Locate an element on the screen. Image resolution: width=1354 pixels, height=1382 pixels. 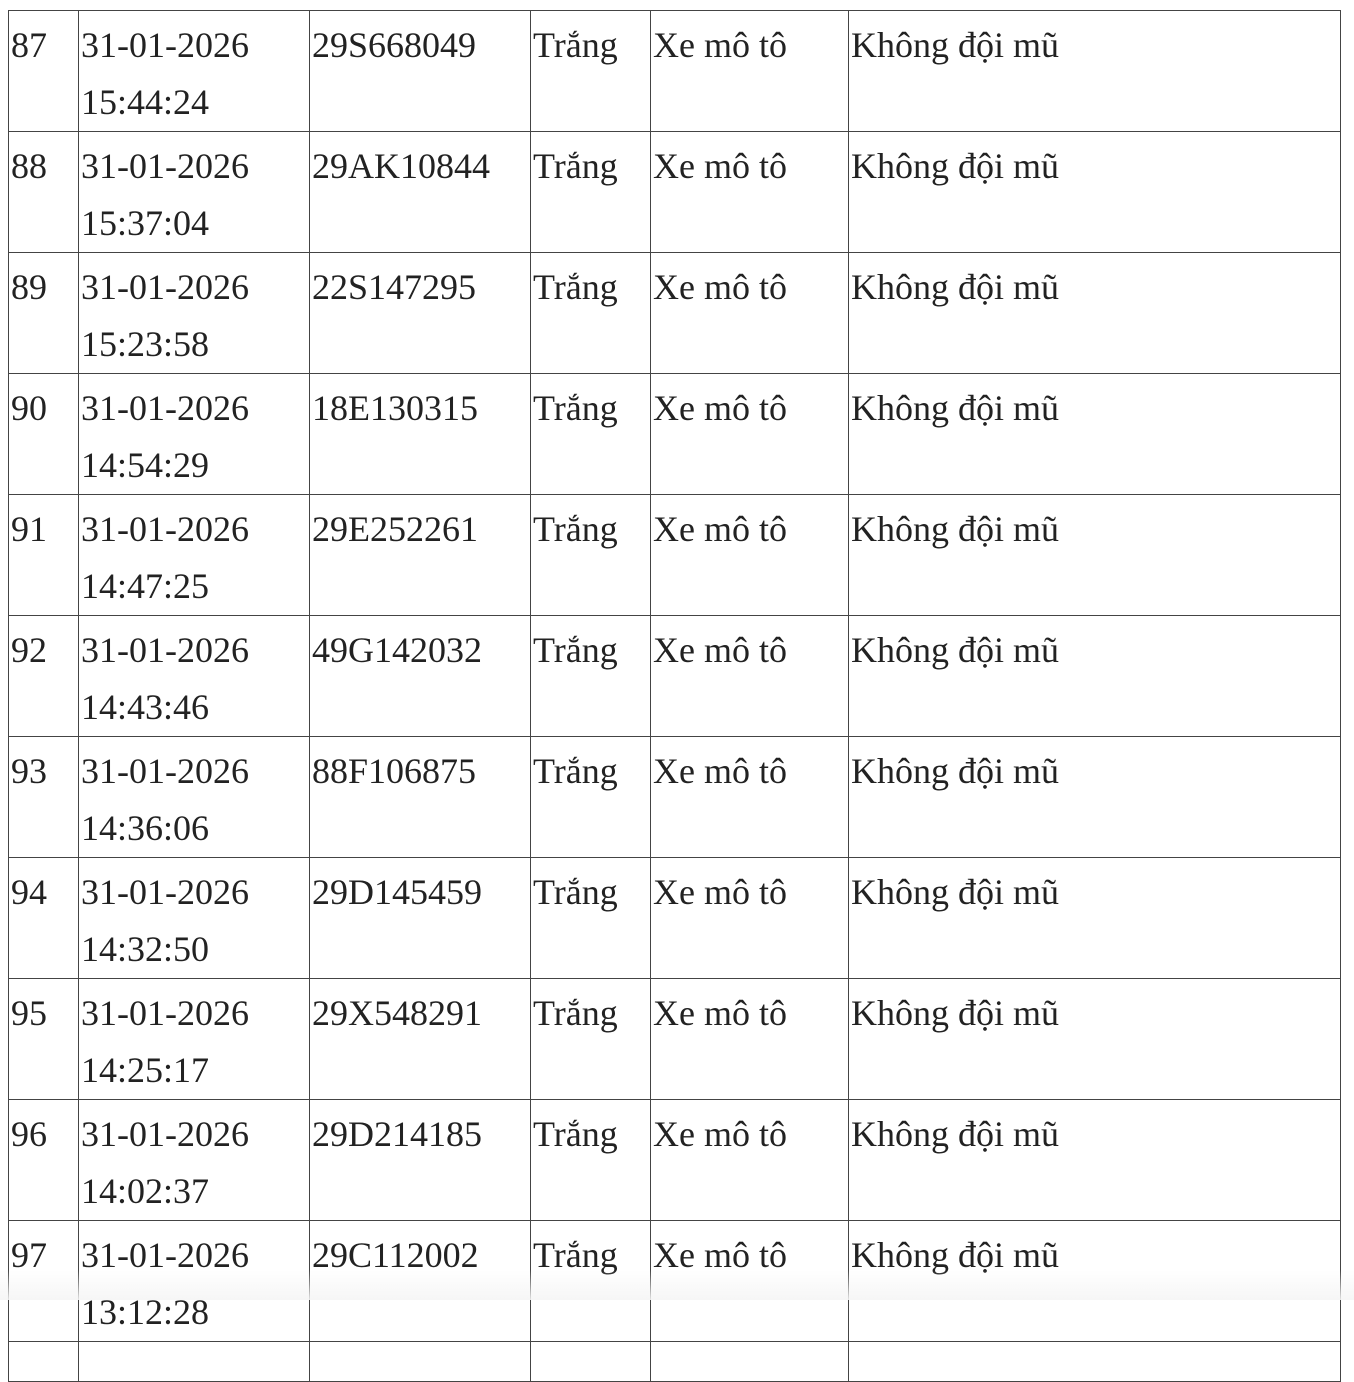
table-row-partial is located at coordinates (674, 1361).